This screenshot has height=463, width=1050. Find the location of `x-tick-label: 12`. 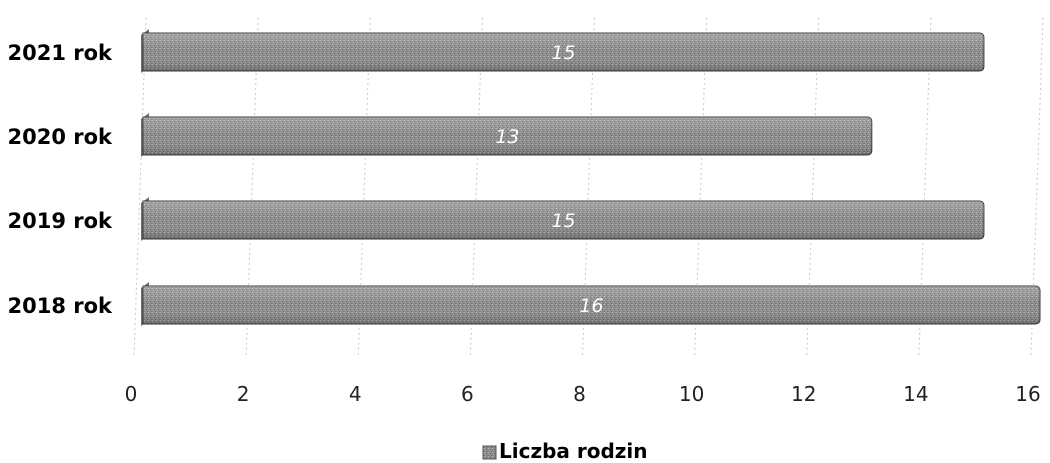

x-tick-label: 12 is located at coordinates (803, 394).